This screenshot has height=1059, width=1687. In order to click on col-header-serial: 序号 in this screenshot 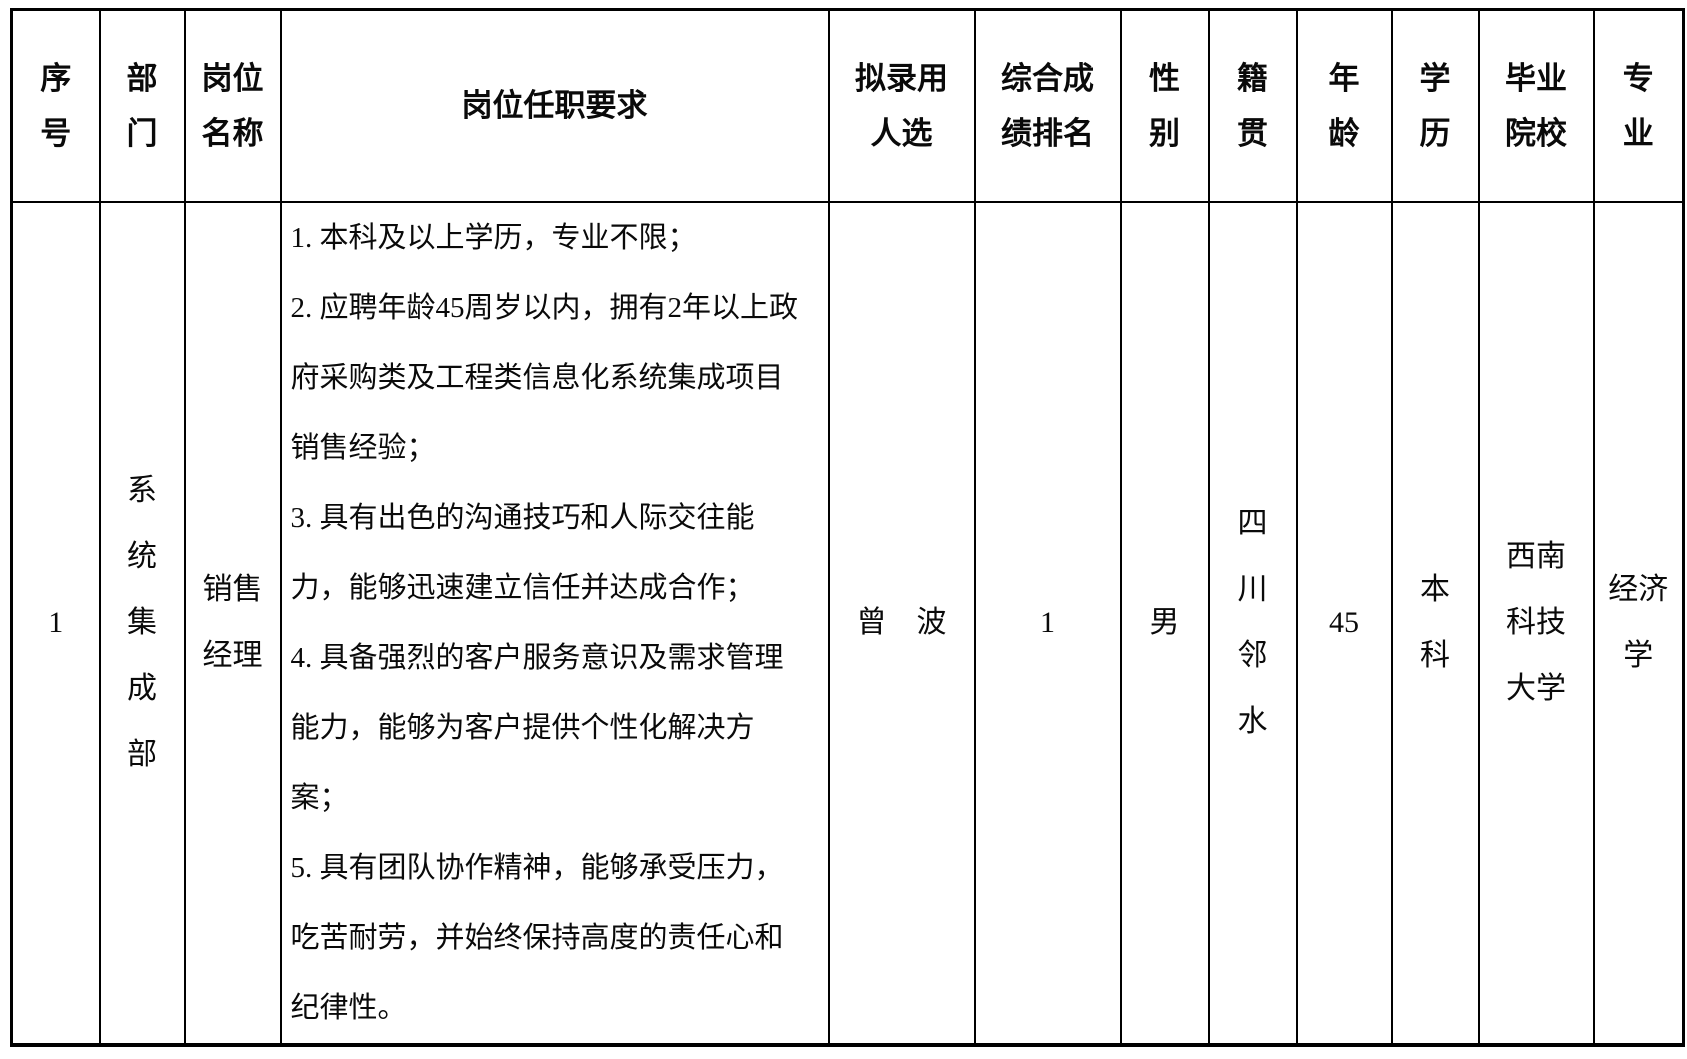, I will do `click(55, 105)`.